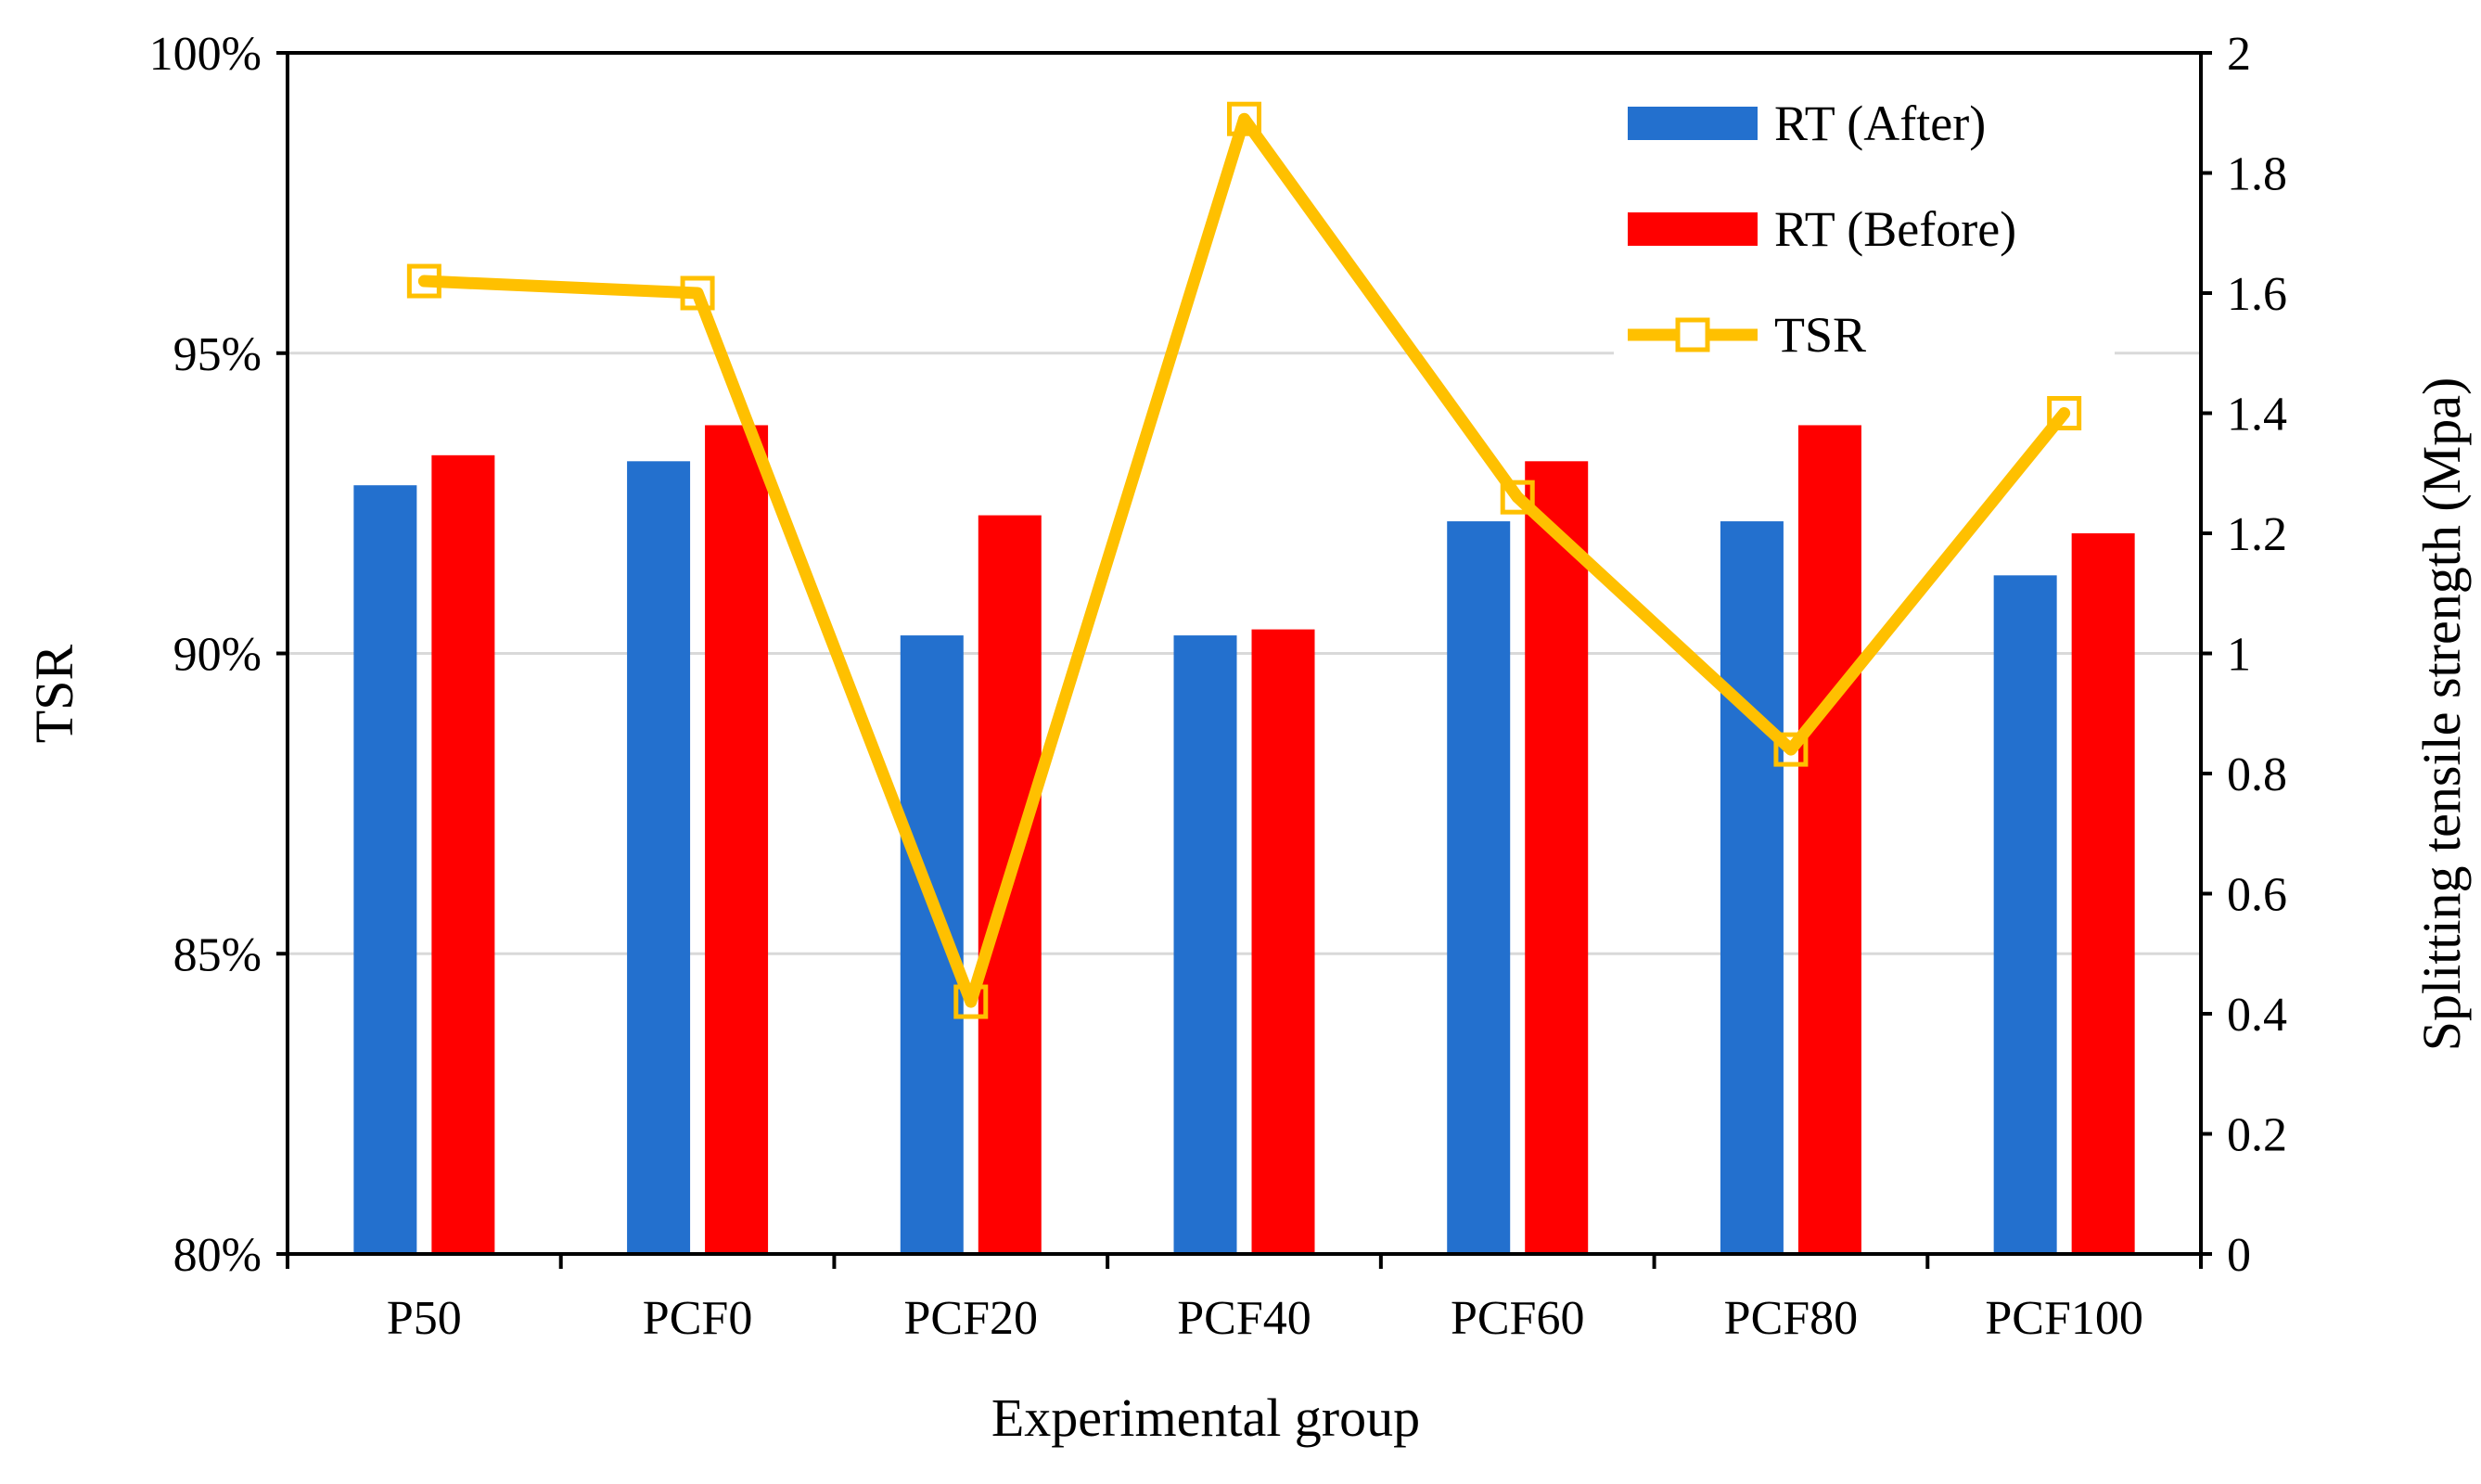  Describe the element at coordinates (1752, 887) in the screenshot. I see `bar-rt-after-pcf80` at that location.